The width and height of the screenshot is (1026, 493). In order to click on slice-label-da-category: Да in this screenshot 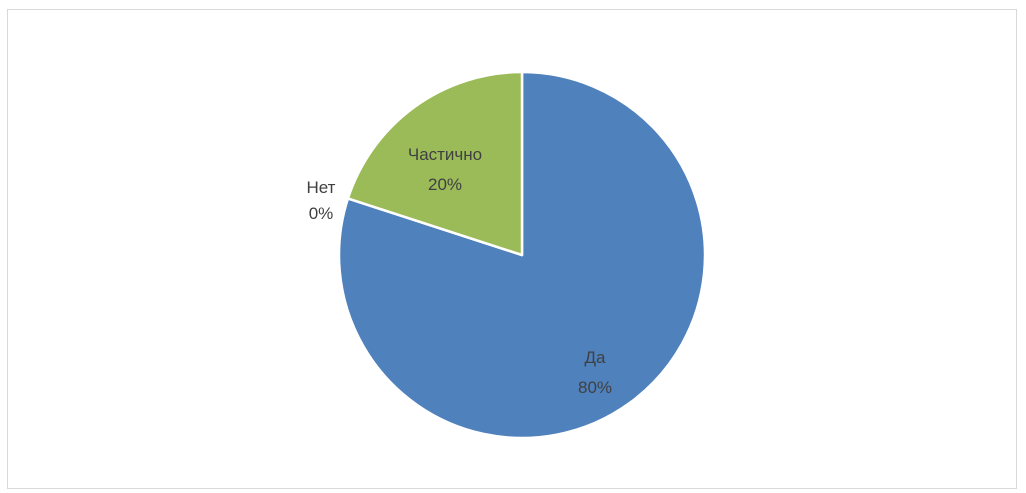, I will do `click(596, 357)`.